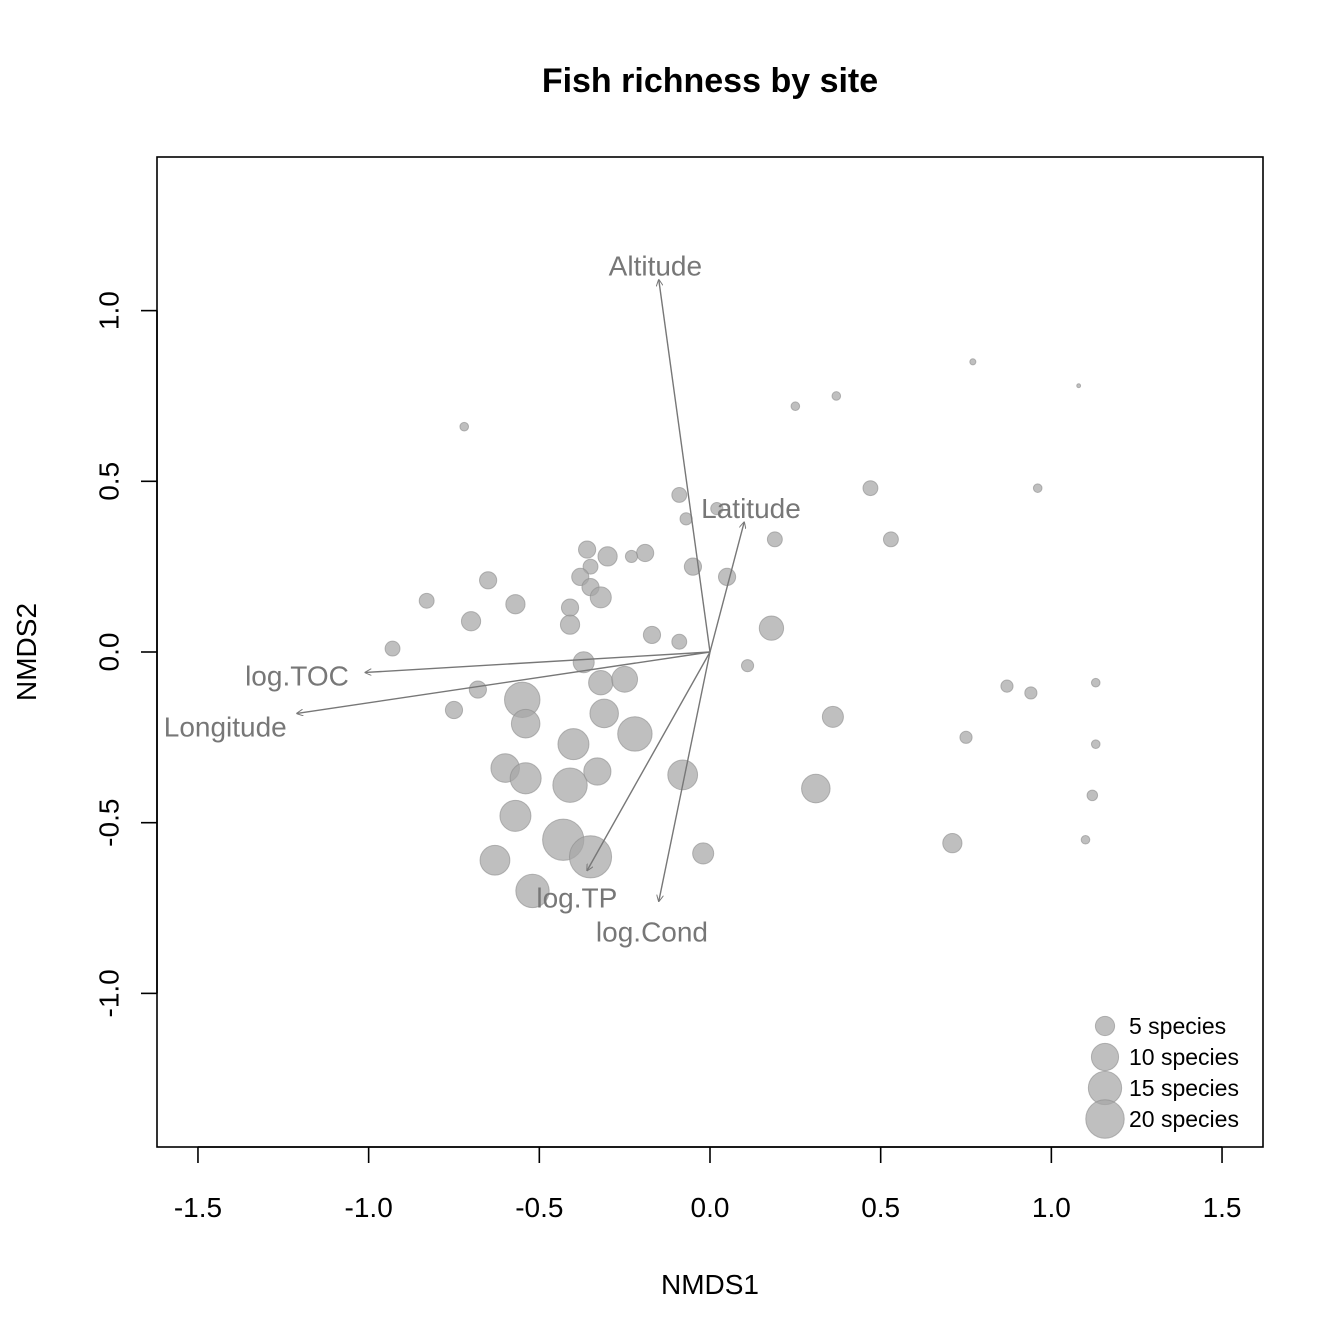 This screenshot has width=1344, height=1344. Describe the element at coordinates (109, 823) in the screenshot. I see `y-tick-label: -0.5` at that location.